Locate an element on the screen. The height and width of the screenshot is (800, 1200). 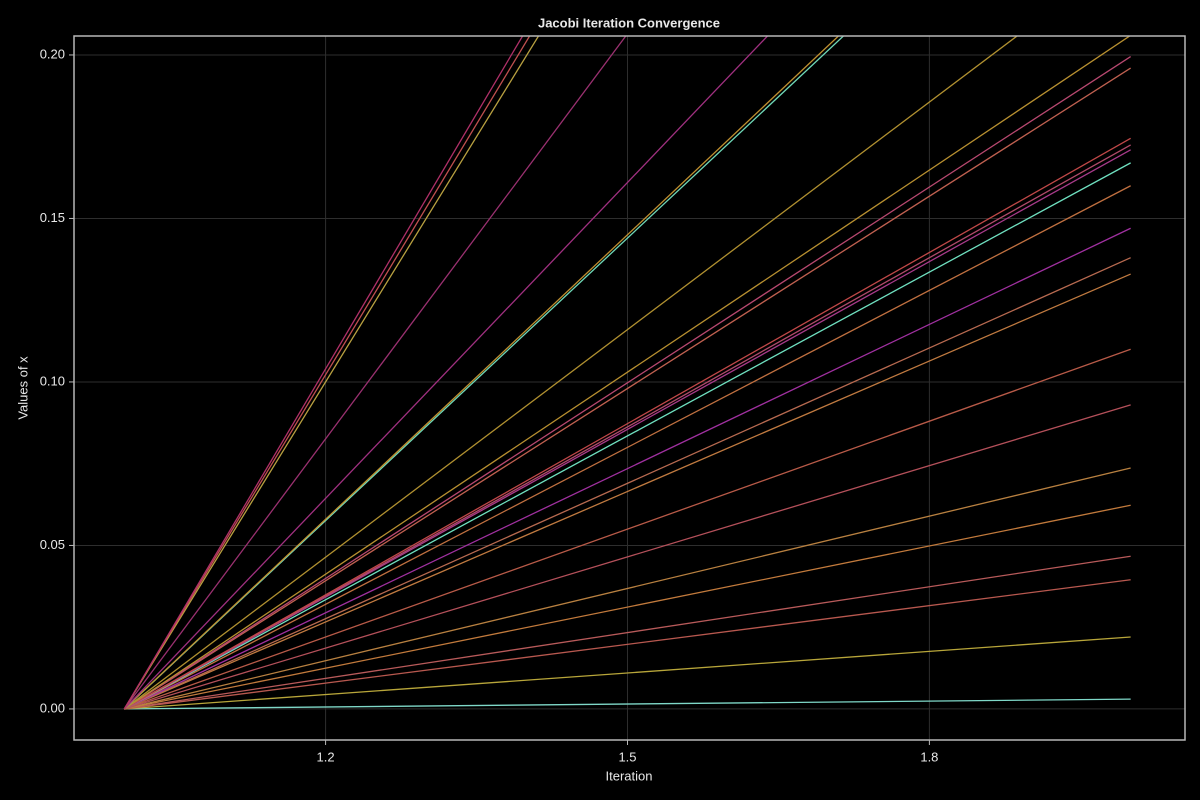
x-axis-label: Iteration is located at coordinates (629, 775).